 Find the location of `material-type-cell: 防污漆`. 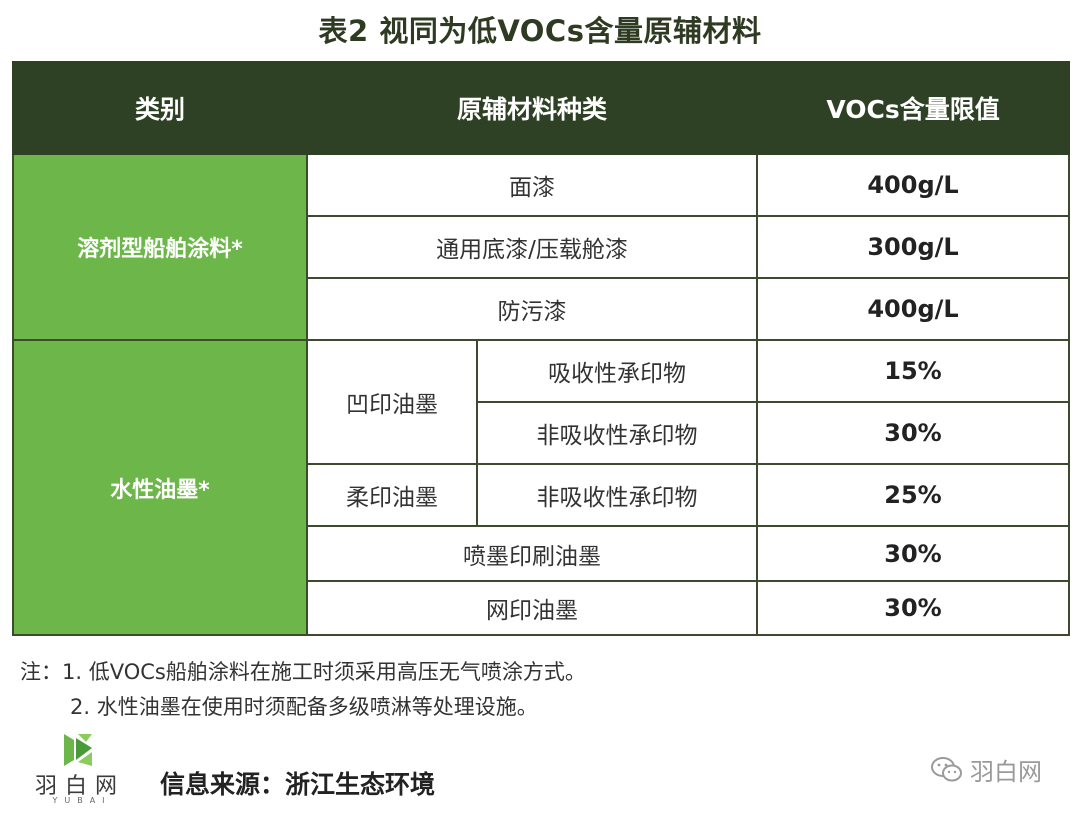

material-type-cell: 防污漆 is located at coordinates (532, 309).